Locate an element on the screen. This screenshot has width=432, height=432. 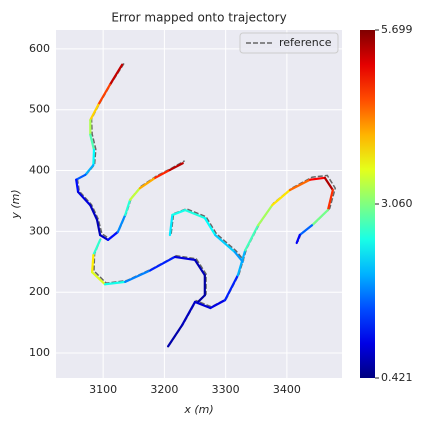
colorbar is located at coordinates (367, 204).